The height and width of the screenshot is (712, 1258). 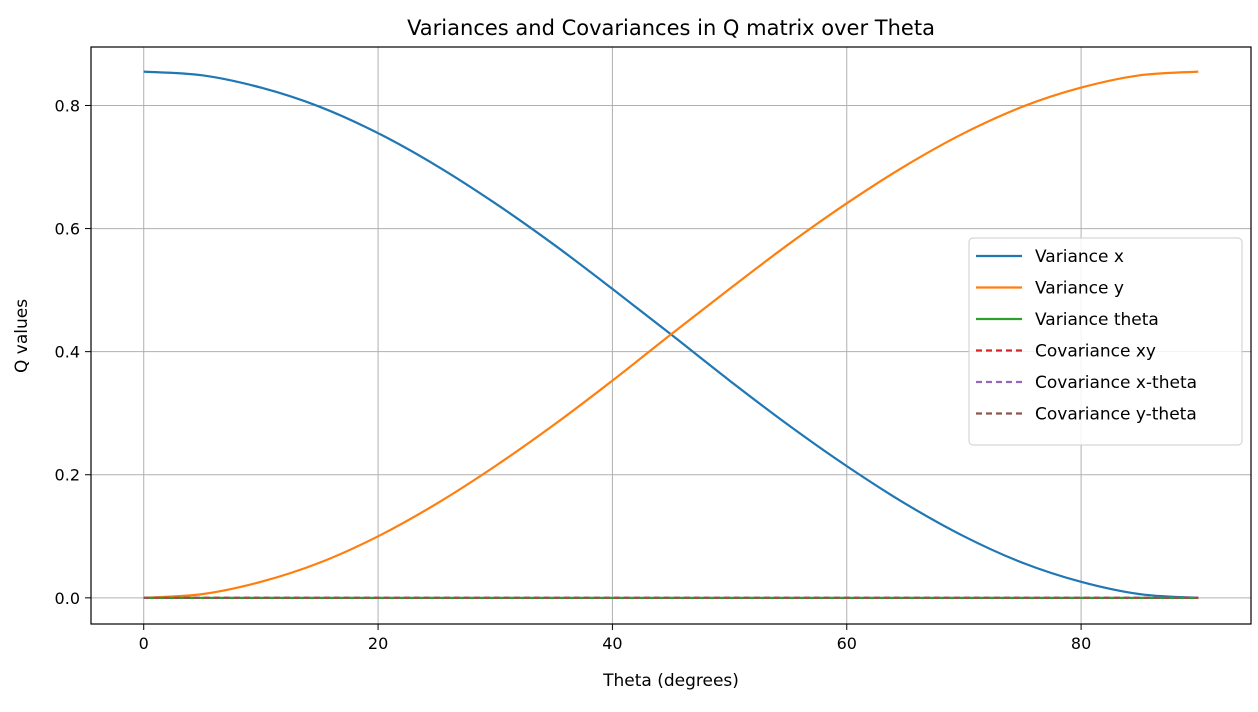 I want to click on y-tick-label: 0.2, so click(x=67, y=475).